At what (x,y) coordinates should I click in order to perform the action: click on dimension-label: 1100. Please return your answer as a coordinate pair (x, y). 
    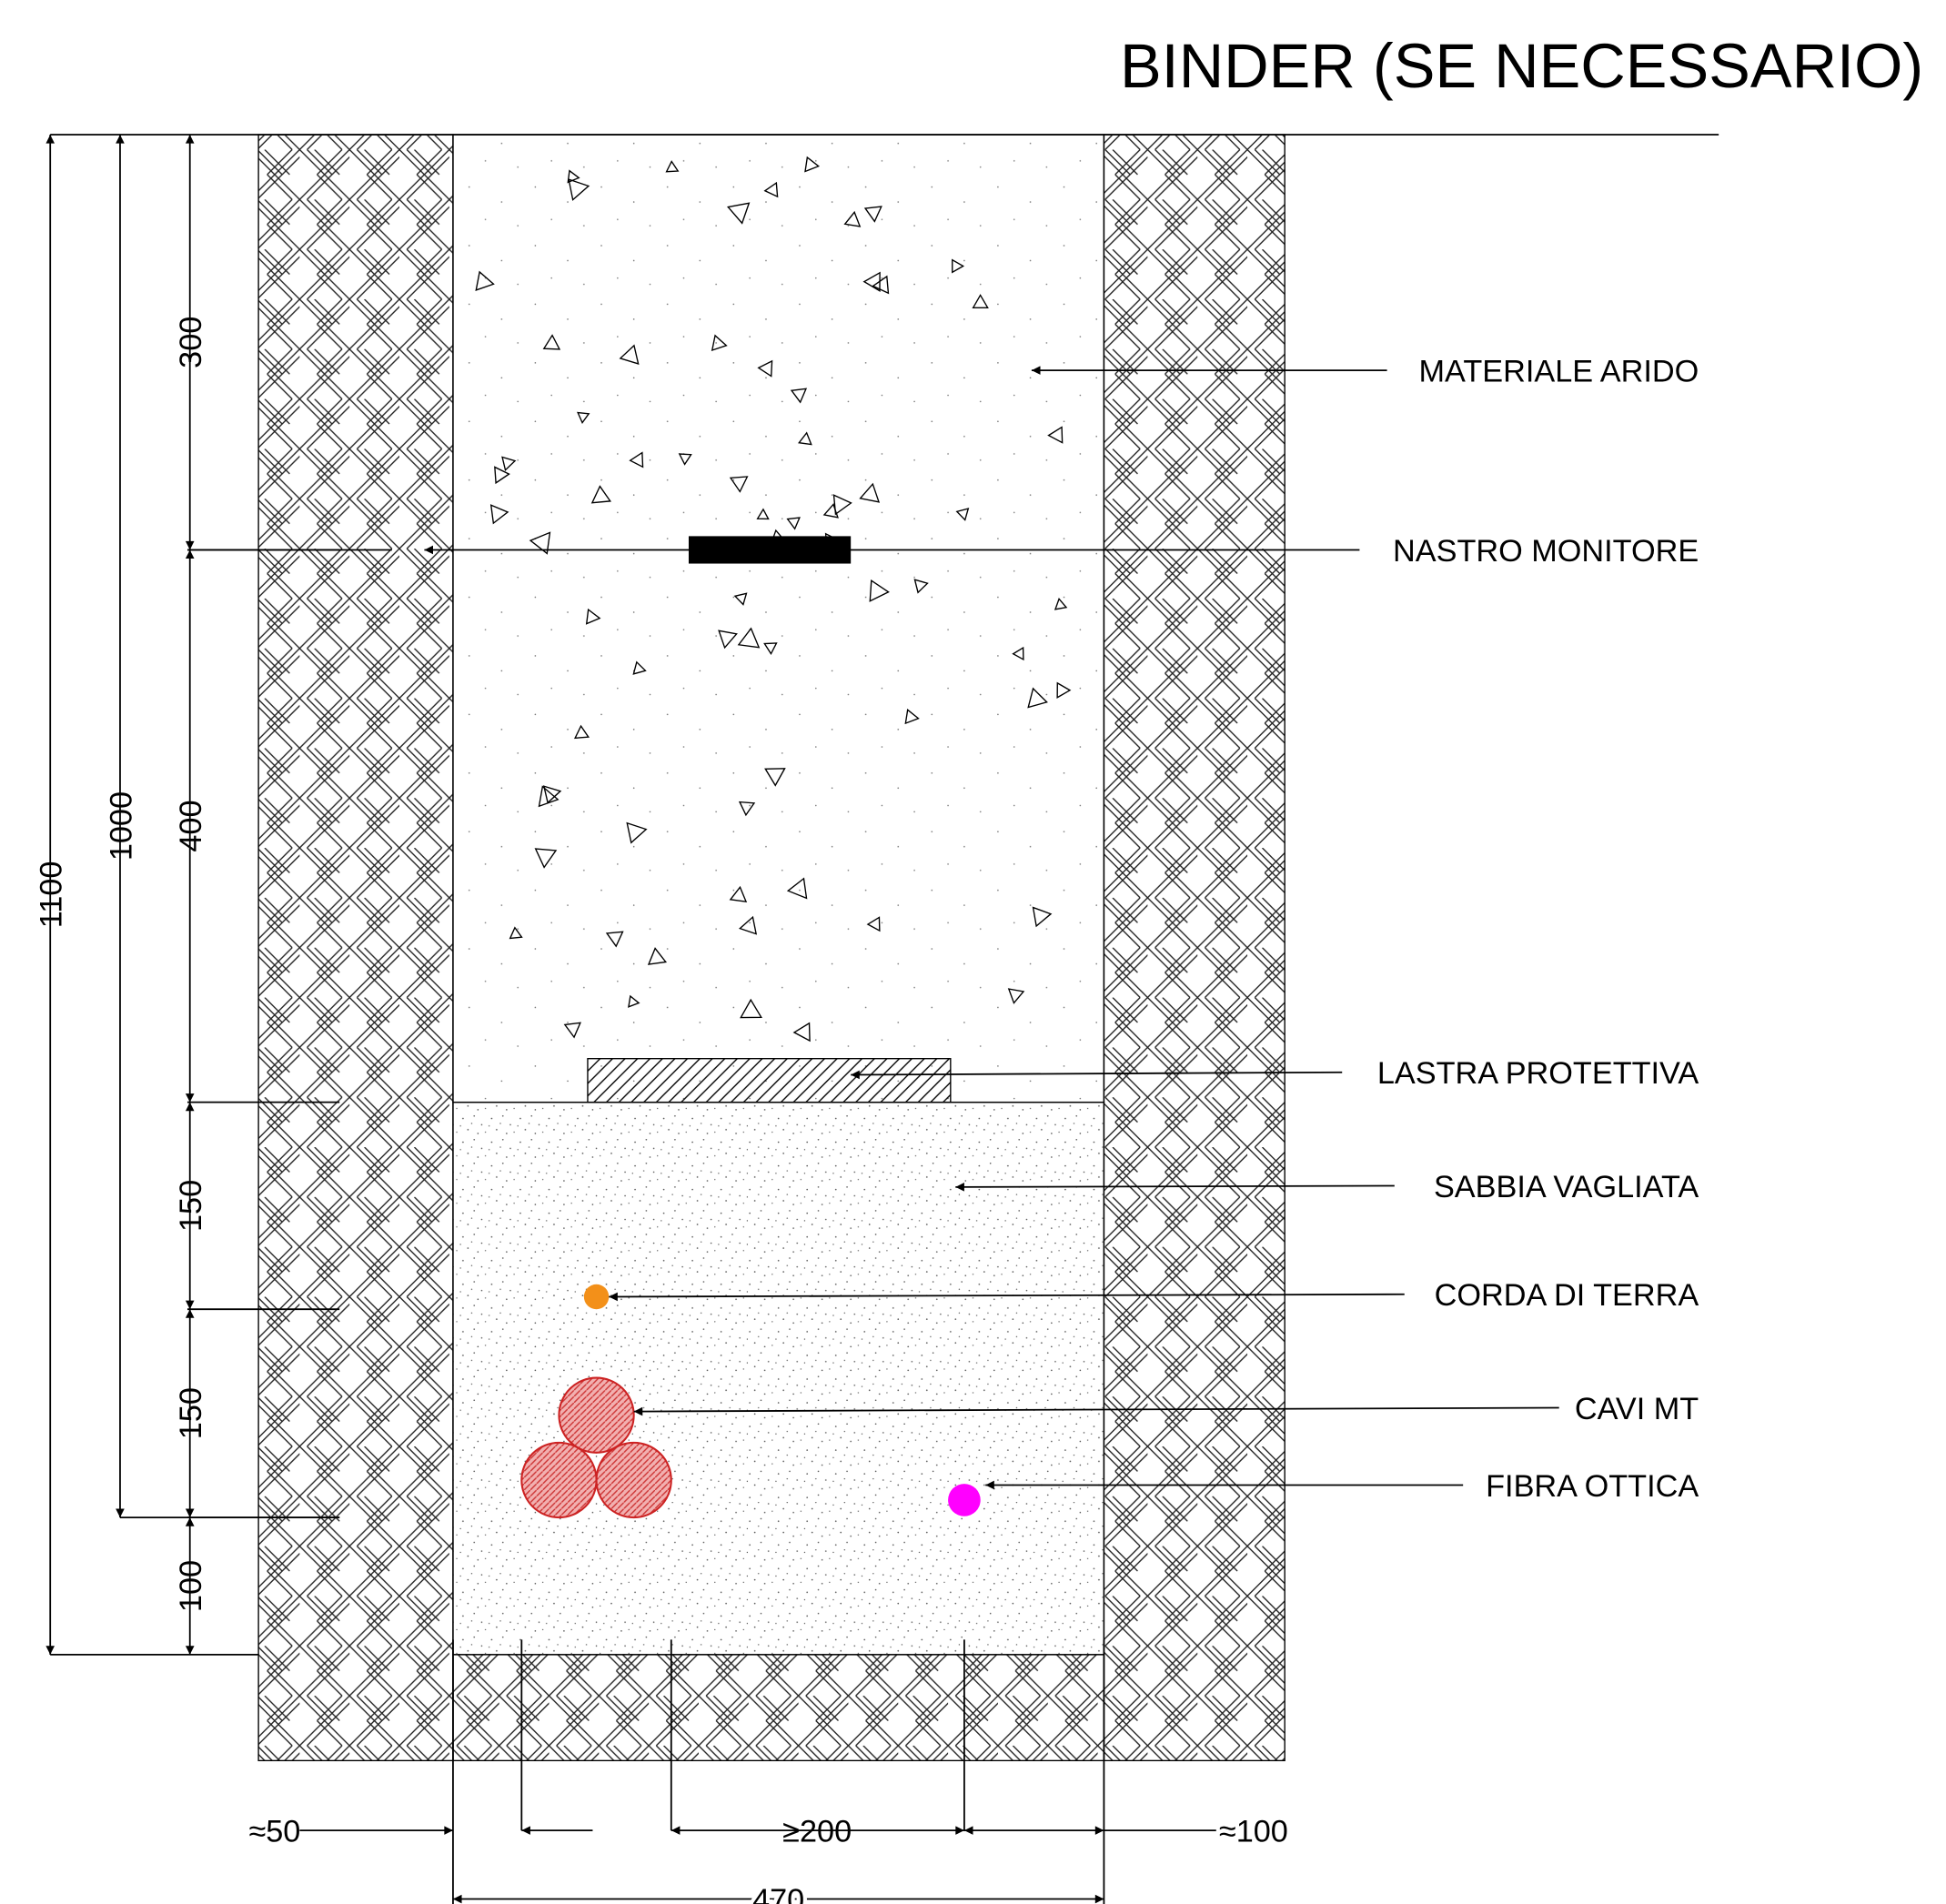
    Looking at the image, I should click on (52, 895).